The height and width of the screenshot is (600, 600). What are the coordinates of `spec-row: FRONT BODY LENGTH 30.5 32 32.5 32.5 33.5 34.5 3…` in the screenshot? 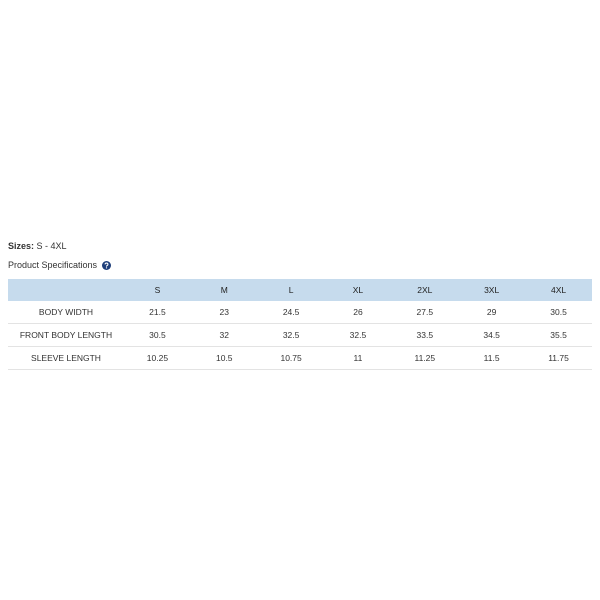 It's located at (300, 335).